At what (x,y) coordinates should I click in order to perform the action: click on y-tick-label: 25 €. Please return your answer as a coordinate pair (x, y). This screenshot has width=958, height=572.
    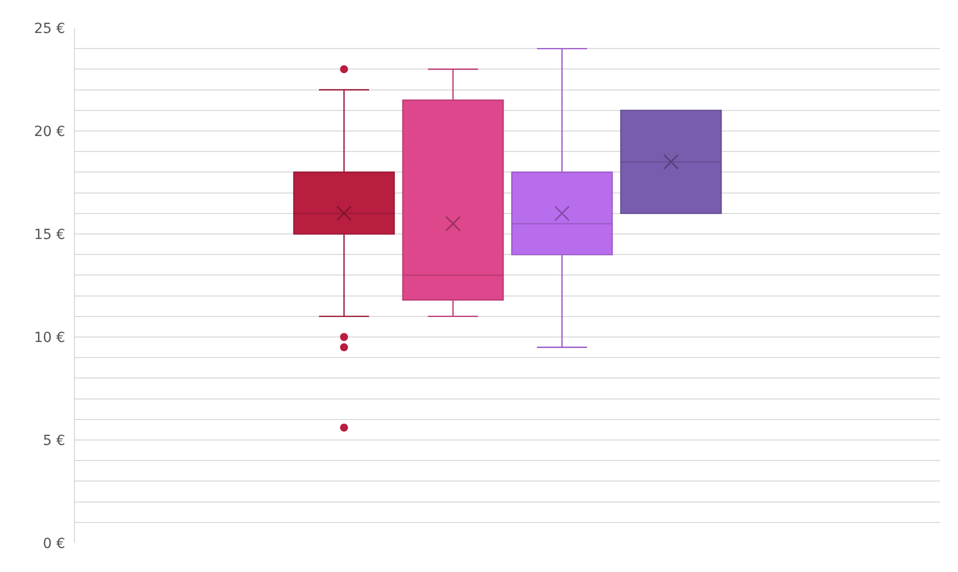
    Looking at the image, I should click on (50, 28).